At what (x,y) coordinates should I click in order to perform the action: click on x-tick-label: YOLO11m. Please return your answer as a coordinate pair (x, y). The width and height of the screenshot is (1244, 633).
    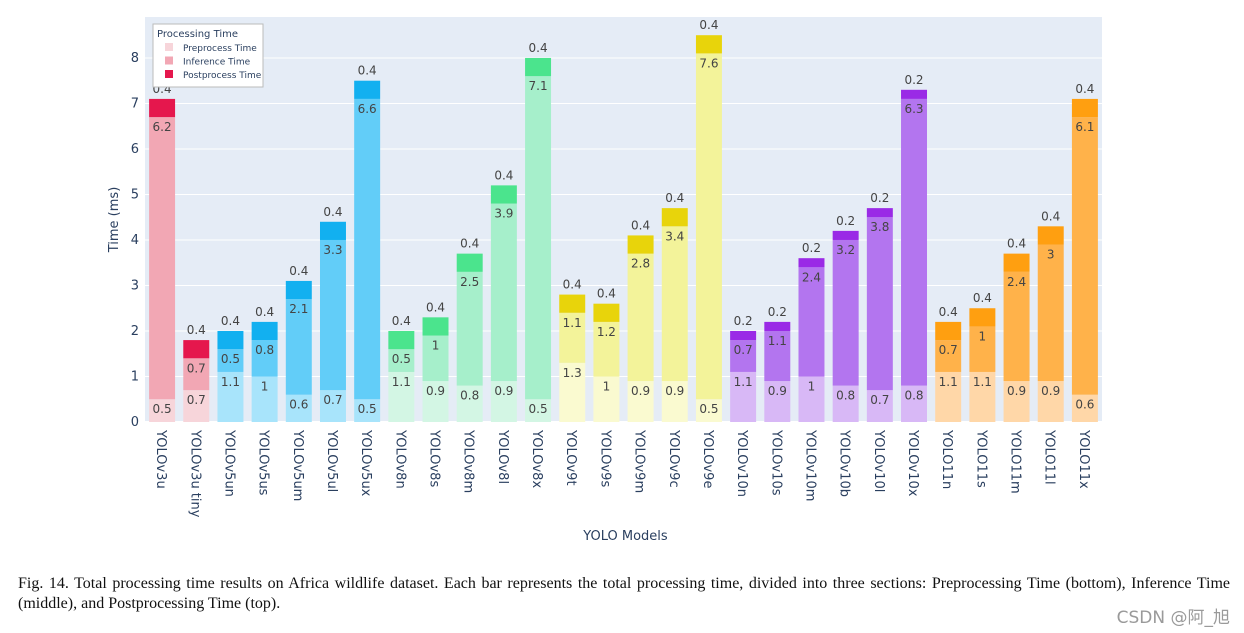
    Looking at the image, I should click on (1015, 461).